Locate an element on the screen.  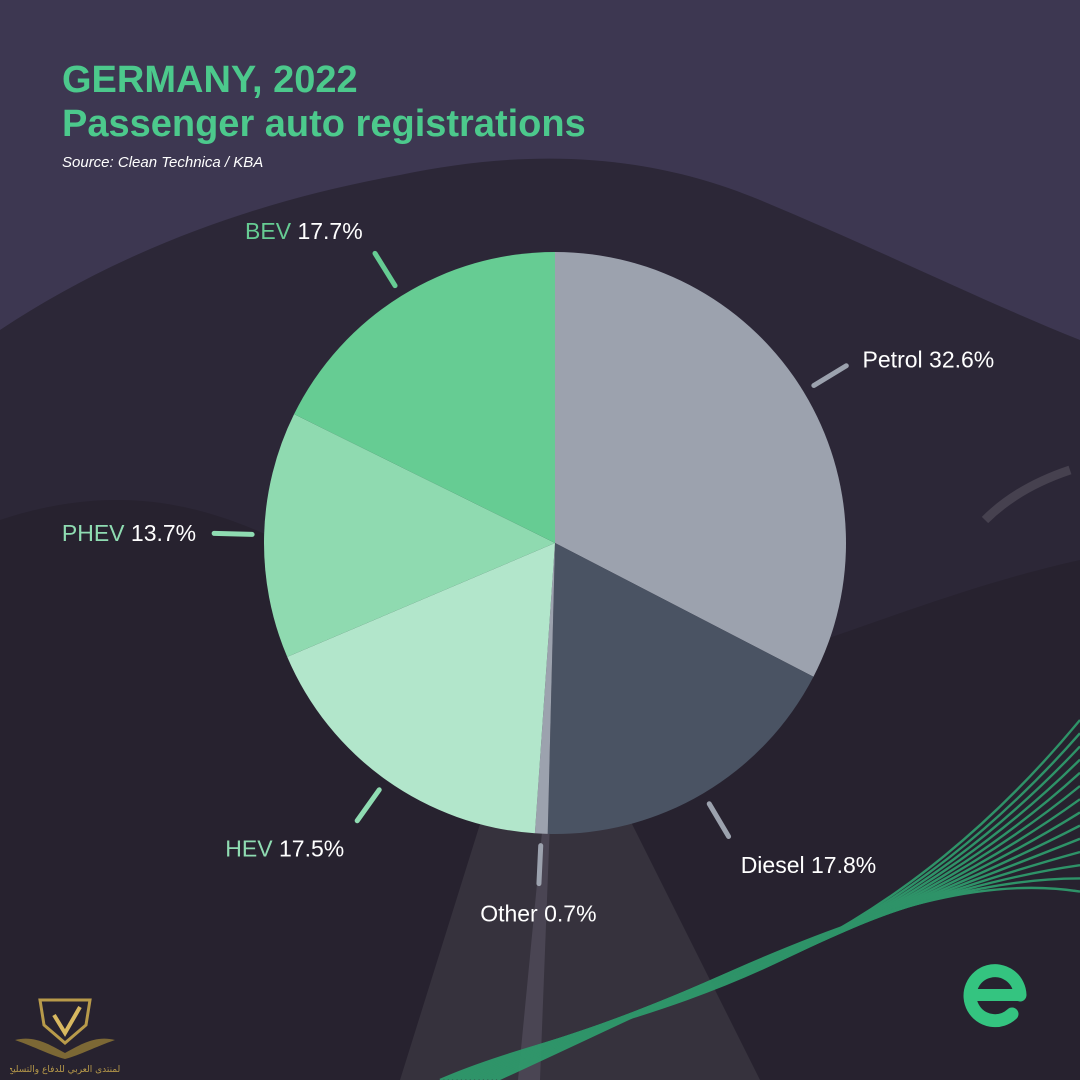
slice-label-value: 17.8% is located at coordinates (843, 865).